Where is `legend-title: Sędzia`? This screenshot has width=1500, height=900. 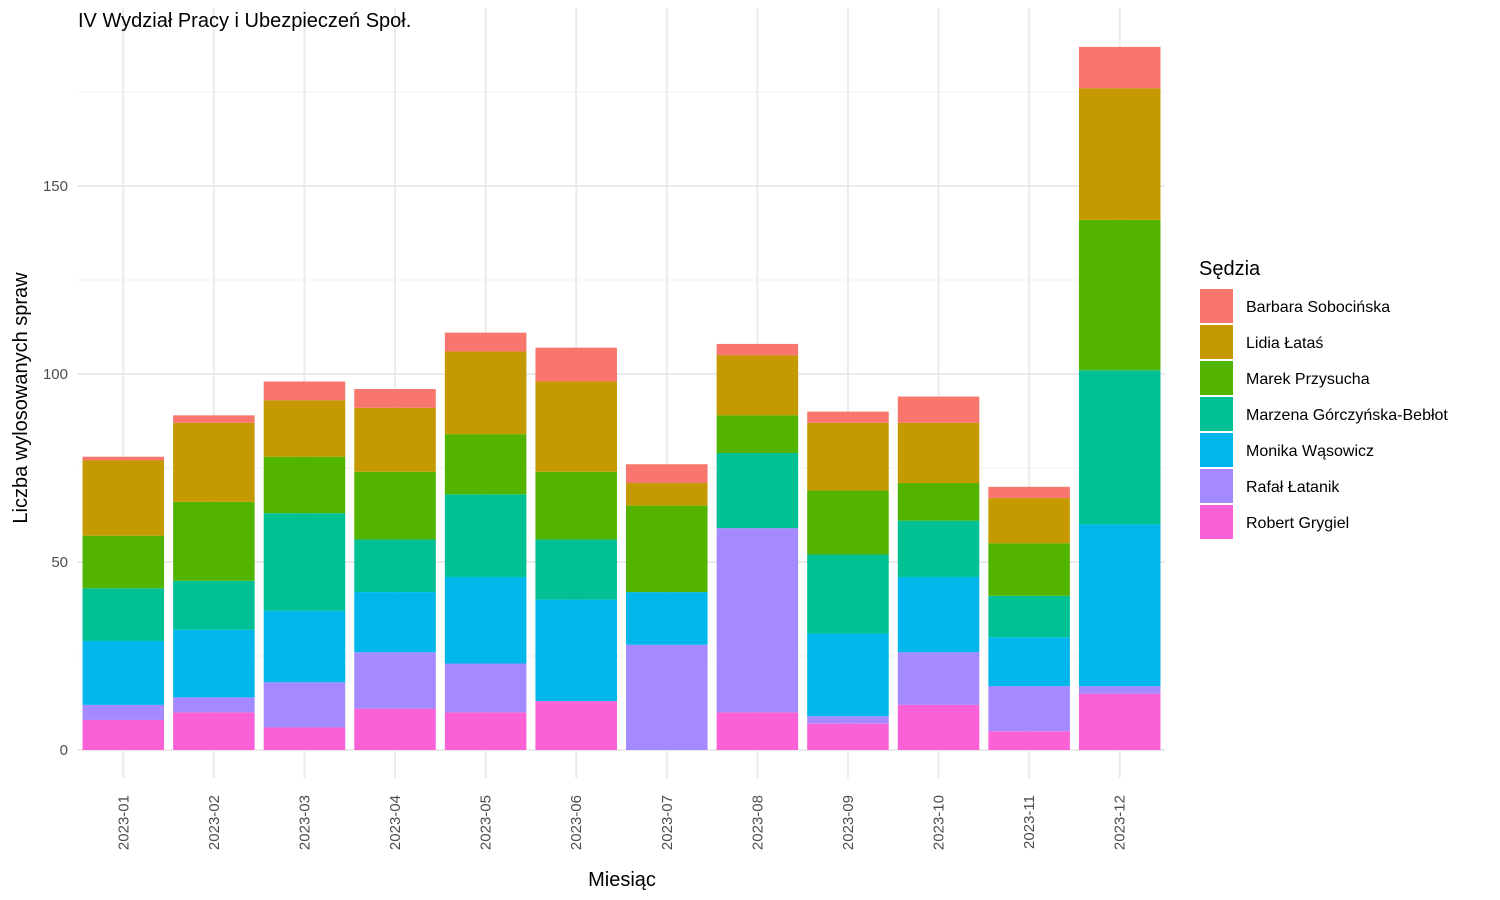 legend-title: Sędzia is located at coordinates (1230, 269).